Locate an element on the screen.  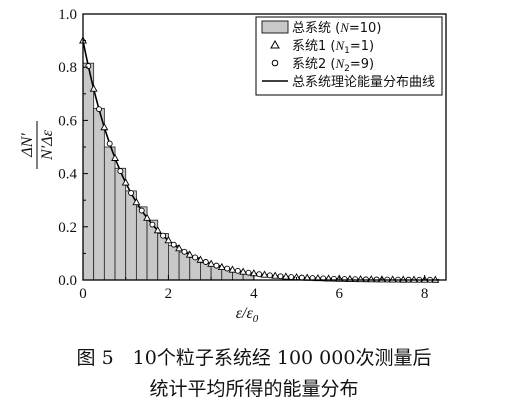
y-tick-label: 0.8 is located at coordinates (67, 68).